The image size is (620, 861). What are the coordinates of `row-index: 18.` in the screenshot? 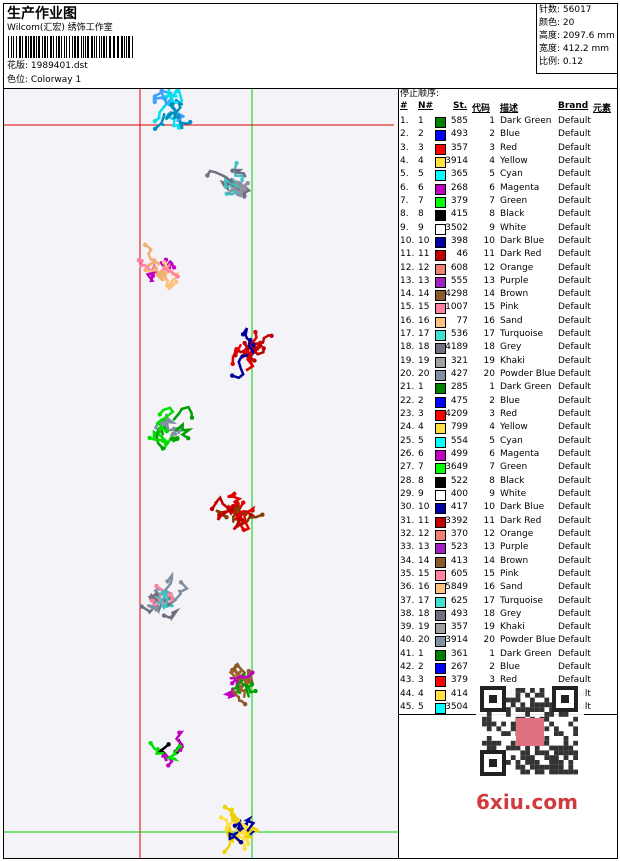 It's located at (407, 347).